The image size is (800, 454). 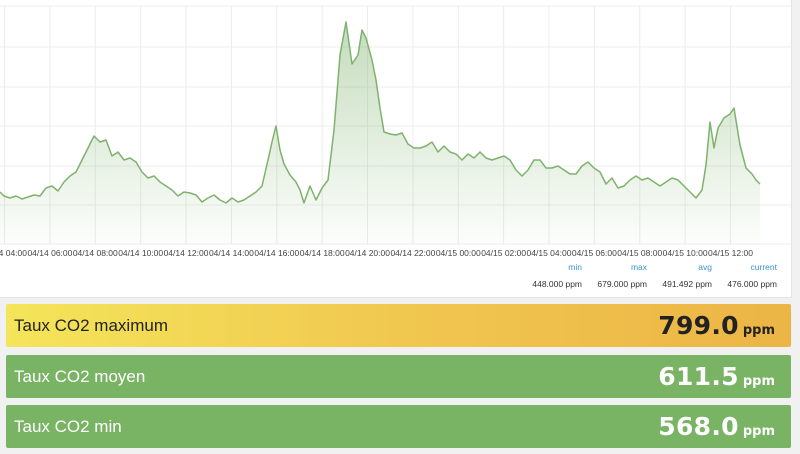 What do you see at coordinates (758, 381) in the screenshot?
I see `stat-unit-avg: ppm` at bounding box center [758, 381].